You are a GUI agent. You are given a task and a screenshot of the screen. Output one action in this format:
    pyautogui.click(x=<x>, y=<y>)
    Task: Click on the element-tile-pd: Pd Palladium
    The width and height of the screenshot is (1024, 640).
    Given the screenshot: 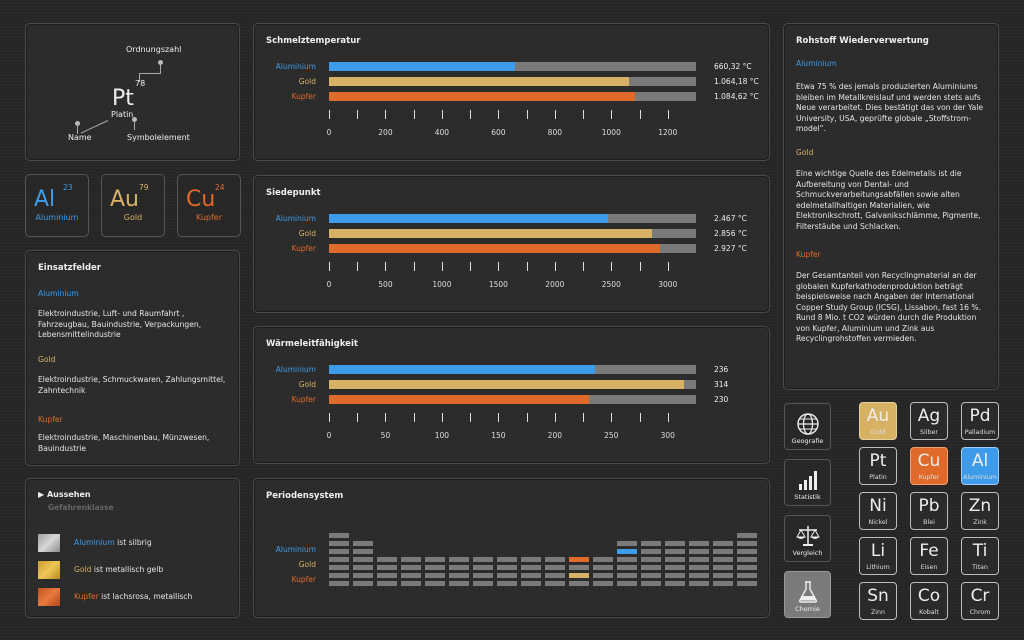 What is the action you would take?
    pyautogui.click(x=980, y=421)
    